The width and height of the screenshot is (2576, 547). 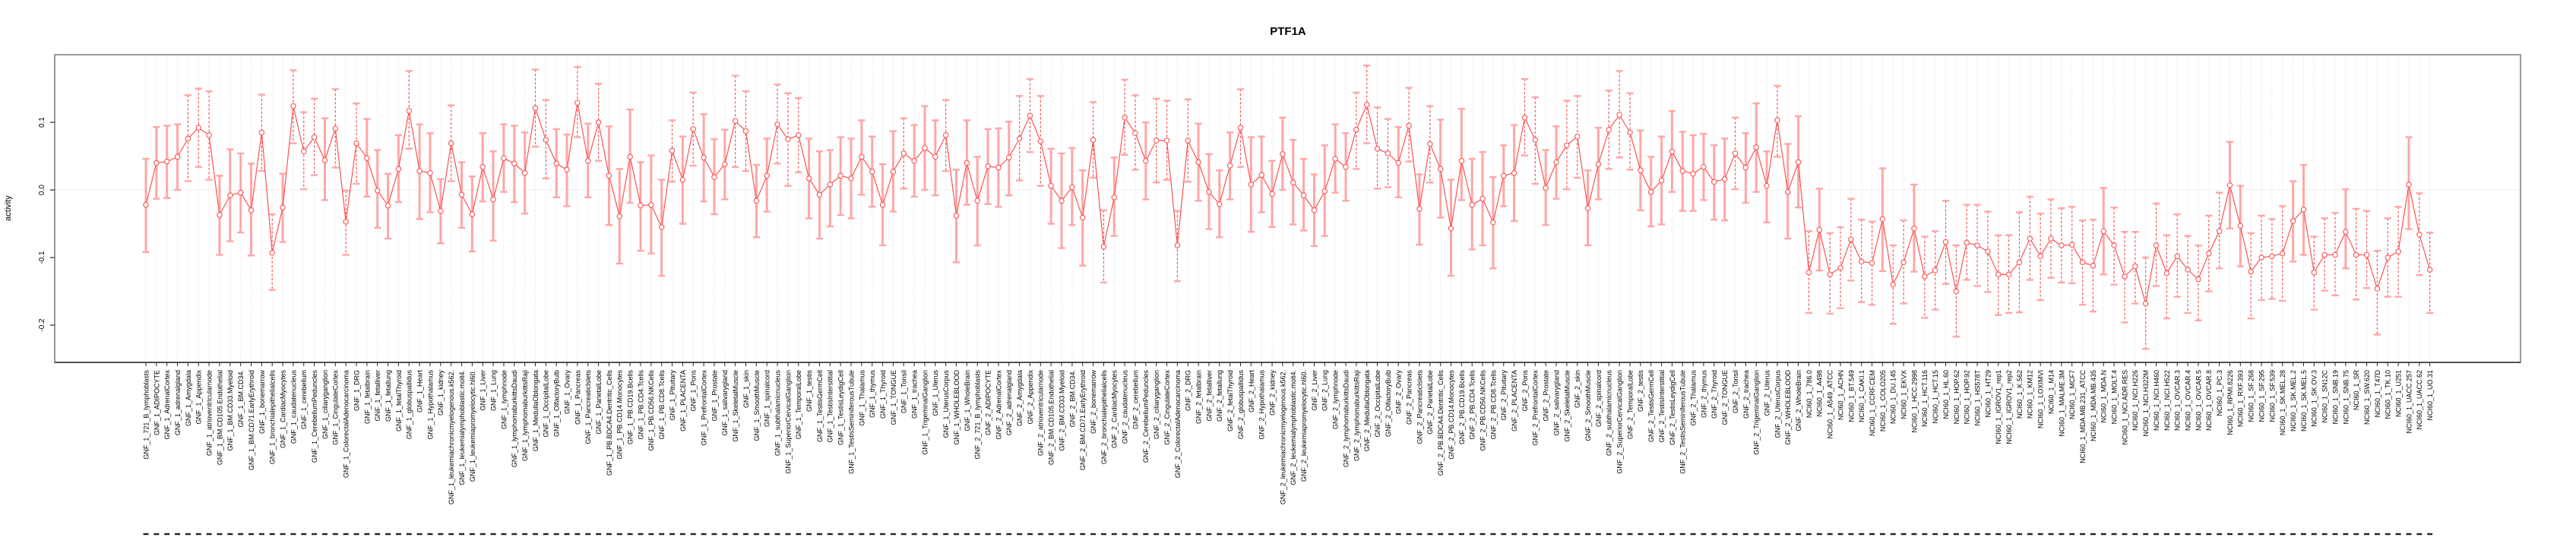 What do you see at coordinates (631, 407) in the screenshot?
I see `x-tick-label: GNF_1_PB.CD19.Bcells` at bounding box center [631, 407].